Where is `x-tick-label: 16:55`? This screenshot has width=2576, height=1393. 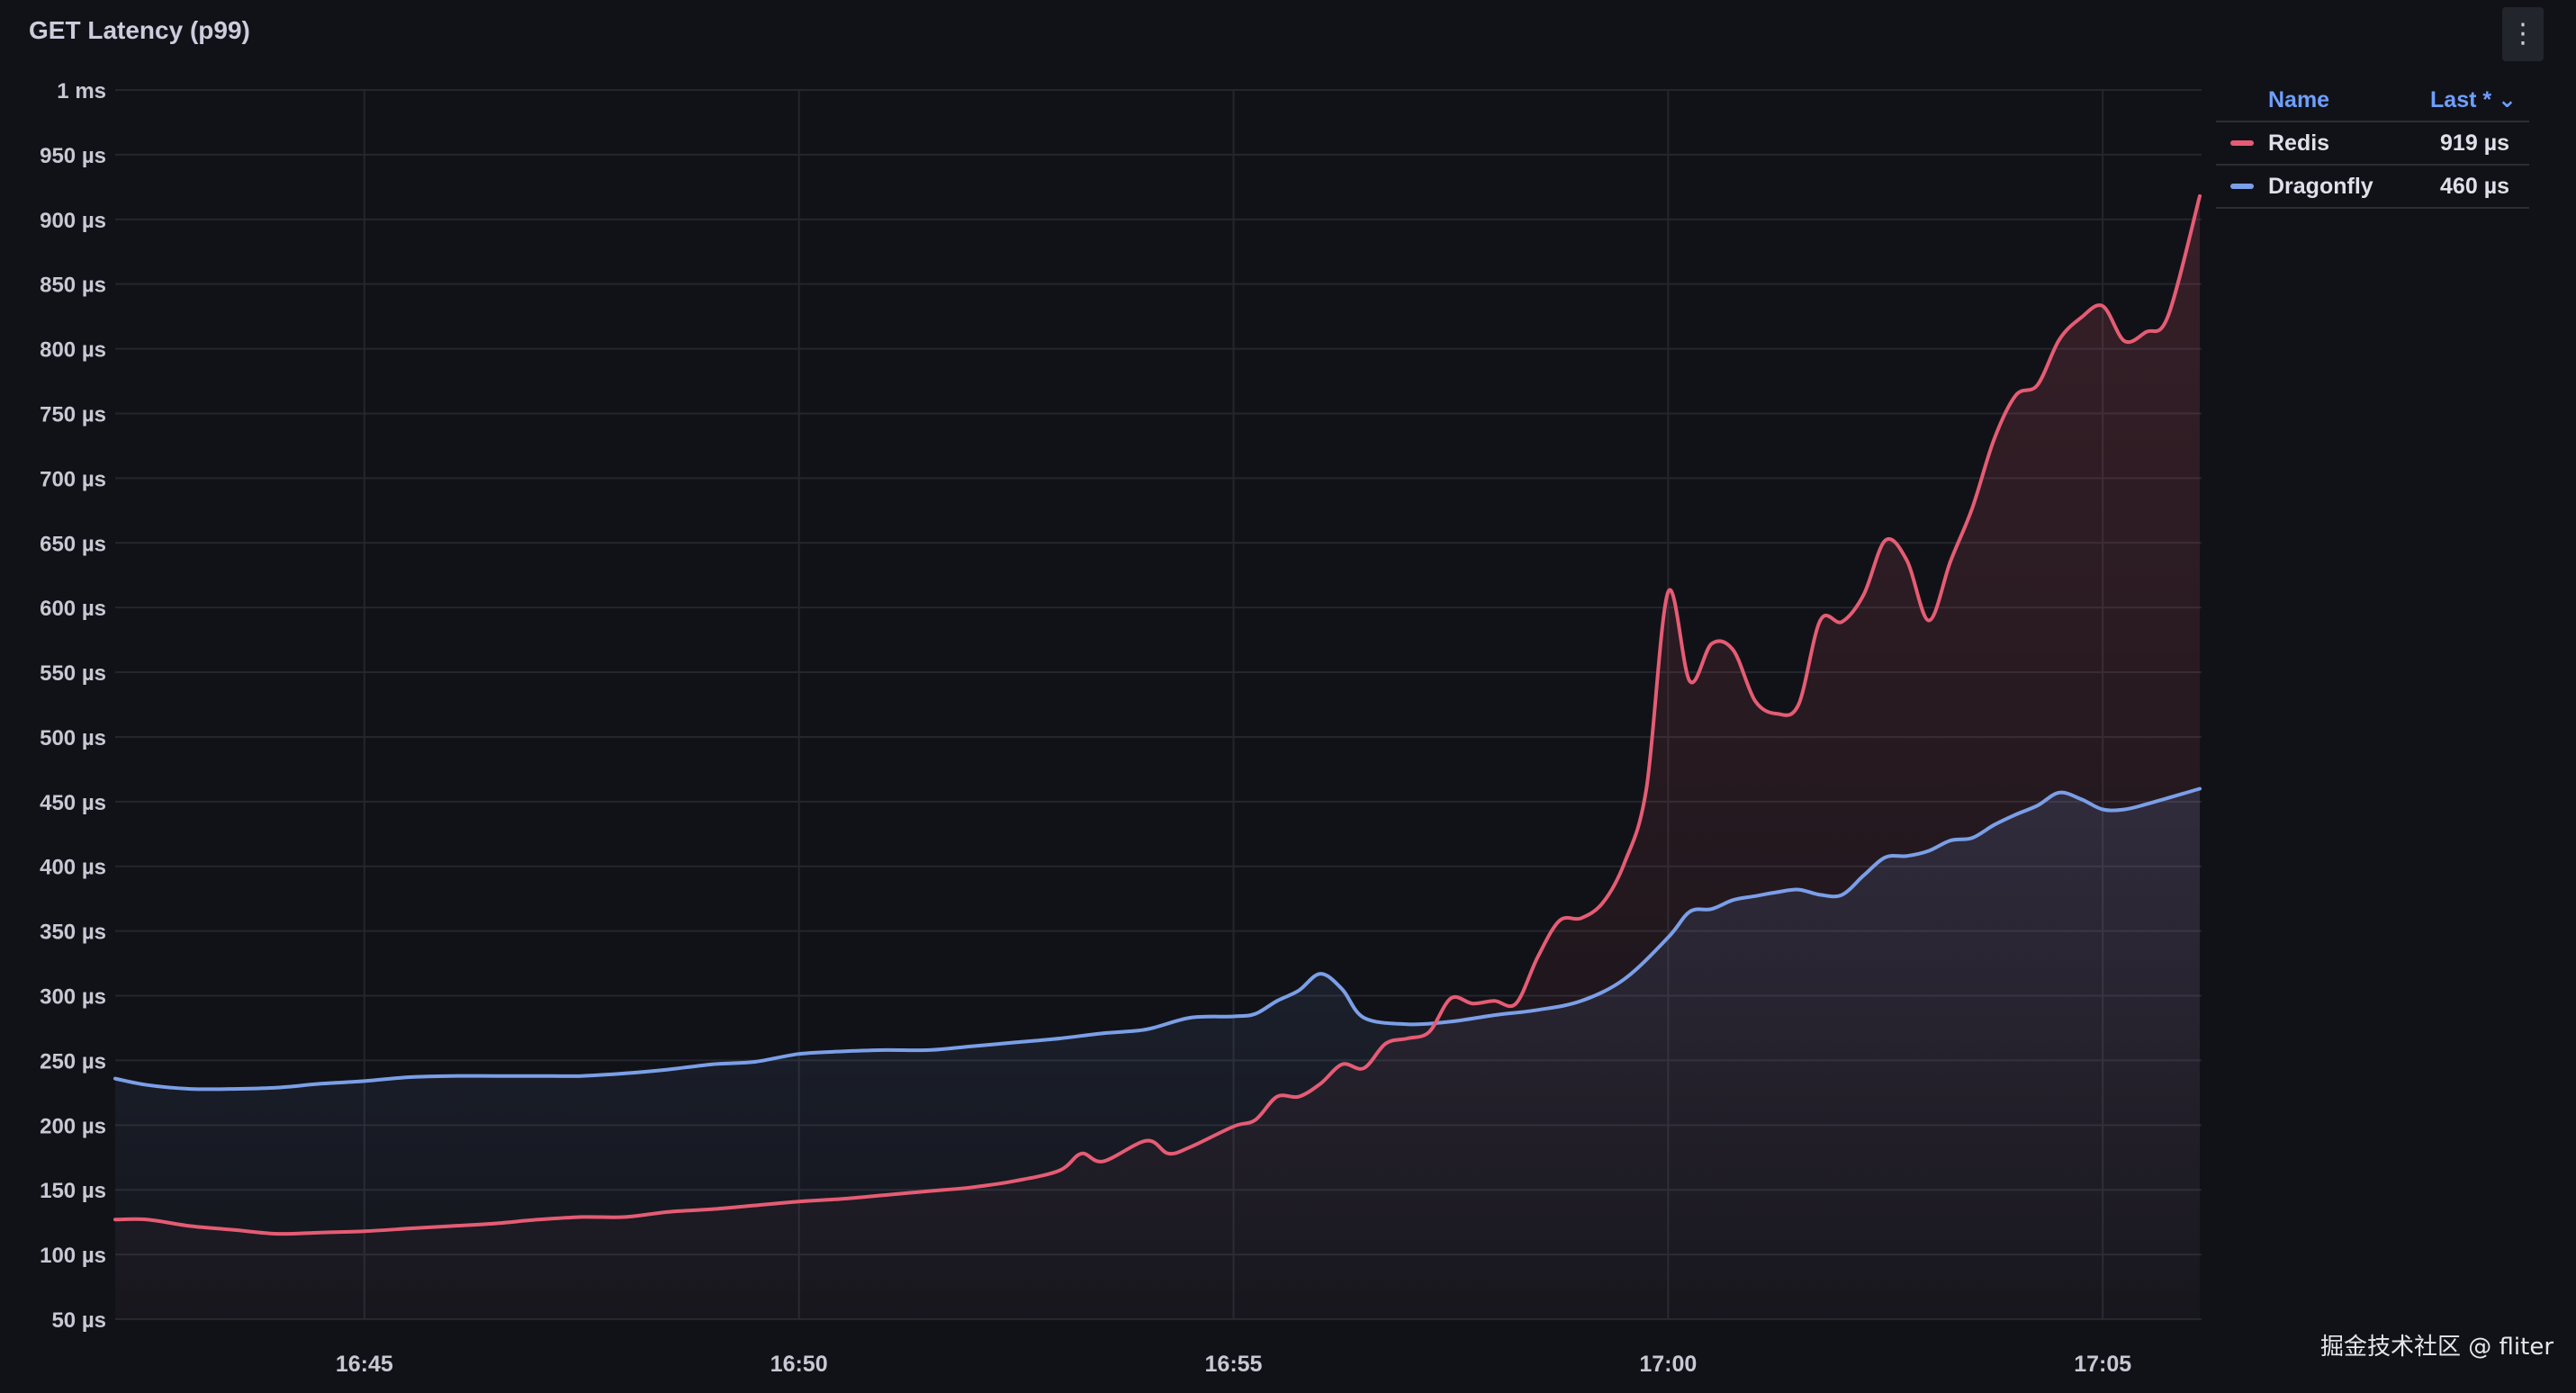
x-tick-label: 16:55 is located at coordinates (1234, 1364).